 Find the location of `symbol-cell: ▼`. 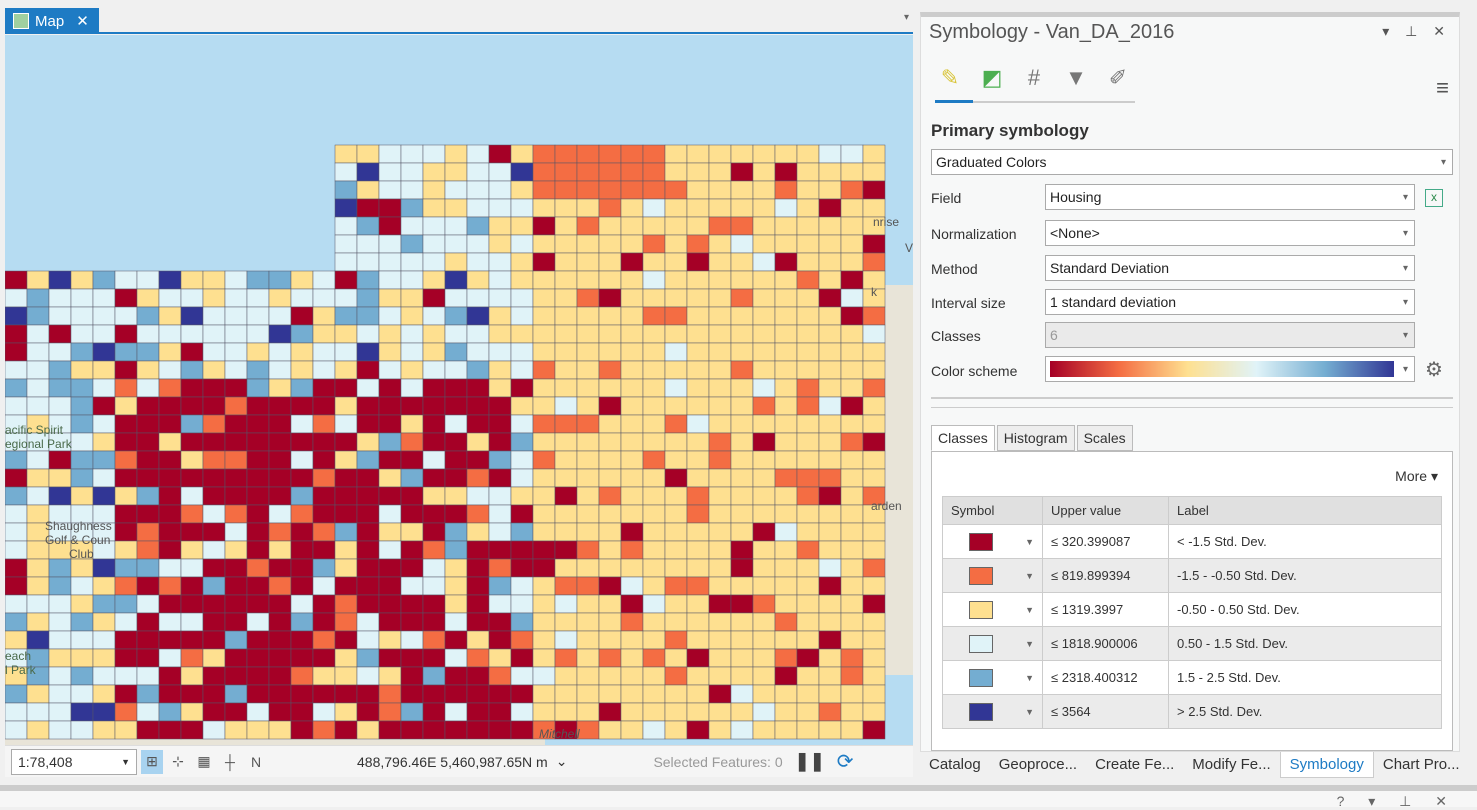

symbol-cell: ▼ is located at coordinates (992, 575).